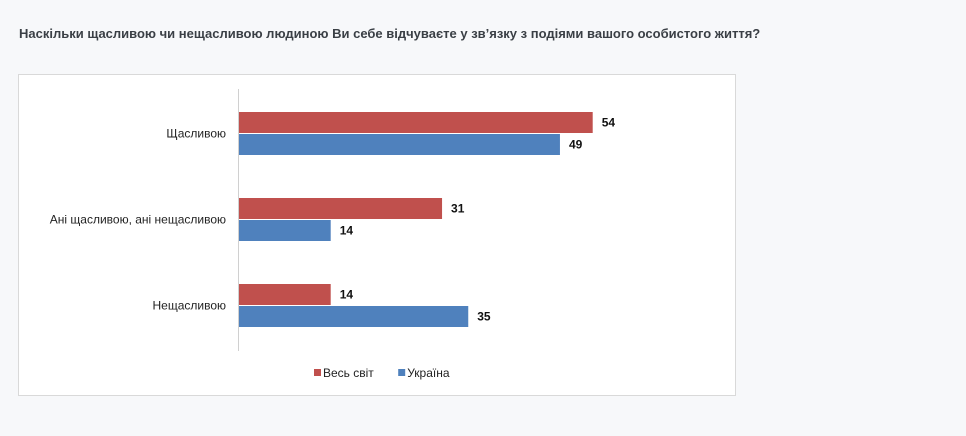  I want to click on legend-swatch-world, so click(317, 372).